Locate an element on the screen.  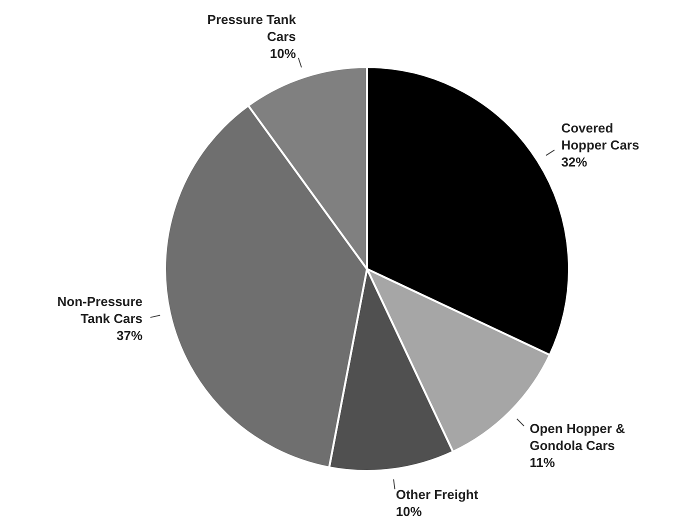
data-label: 32% is located at coordinates (574, 162).